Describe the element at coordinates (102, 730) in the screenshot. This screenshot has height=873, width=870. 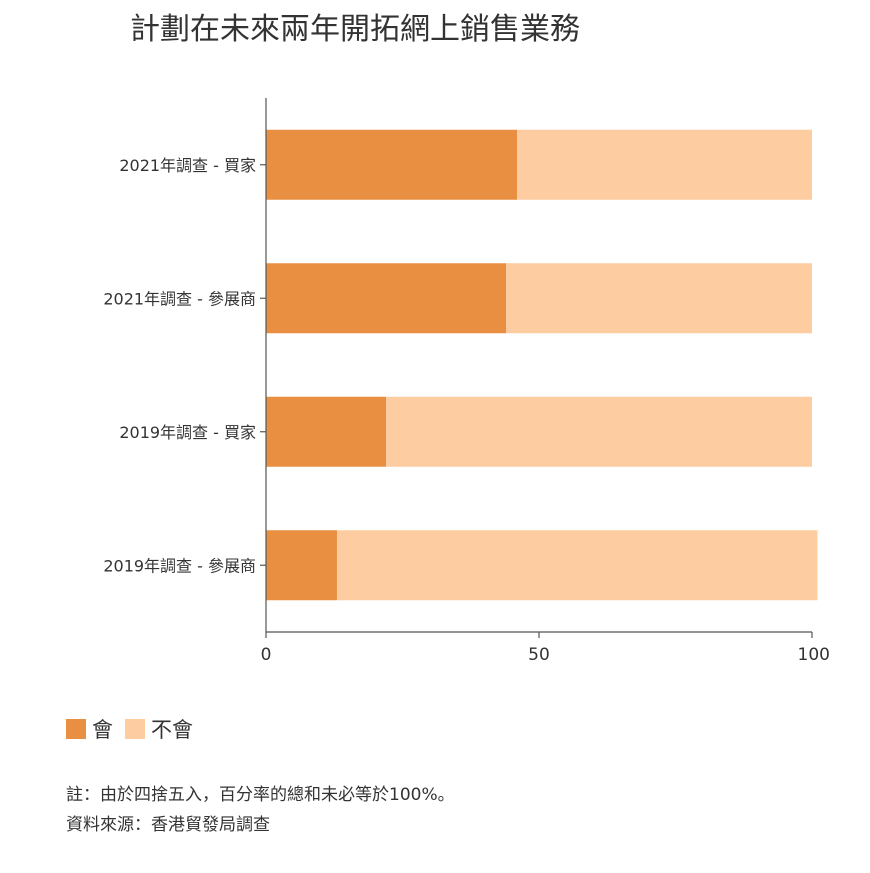
I see `legend-label-will: 會` at that location.